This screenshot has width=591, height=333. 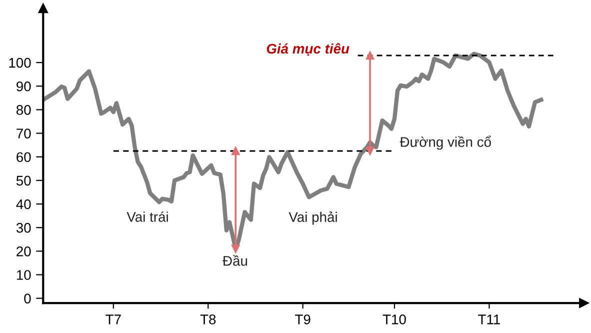 I want to click on series-label: Đường viền cổ, so click(x=445, y=143).